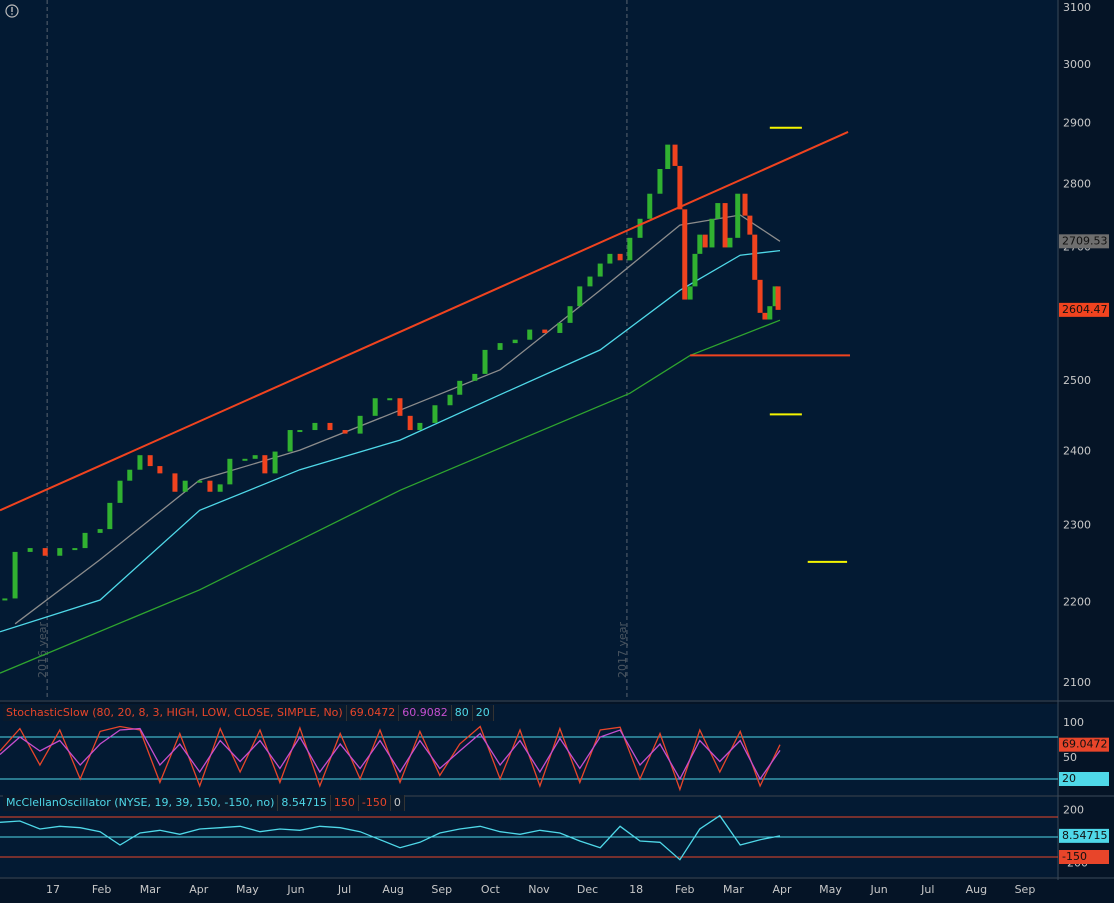  What do you see at coordinates (1077, 64) in the screenshot?
I see `y-tick-label: 3000` at bounding box center [1077, 64].